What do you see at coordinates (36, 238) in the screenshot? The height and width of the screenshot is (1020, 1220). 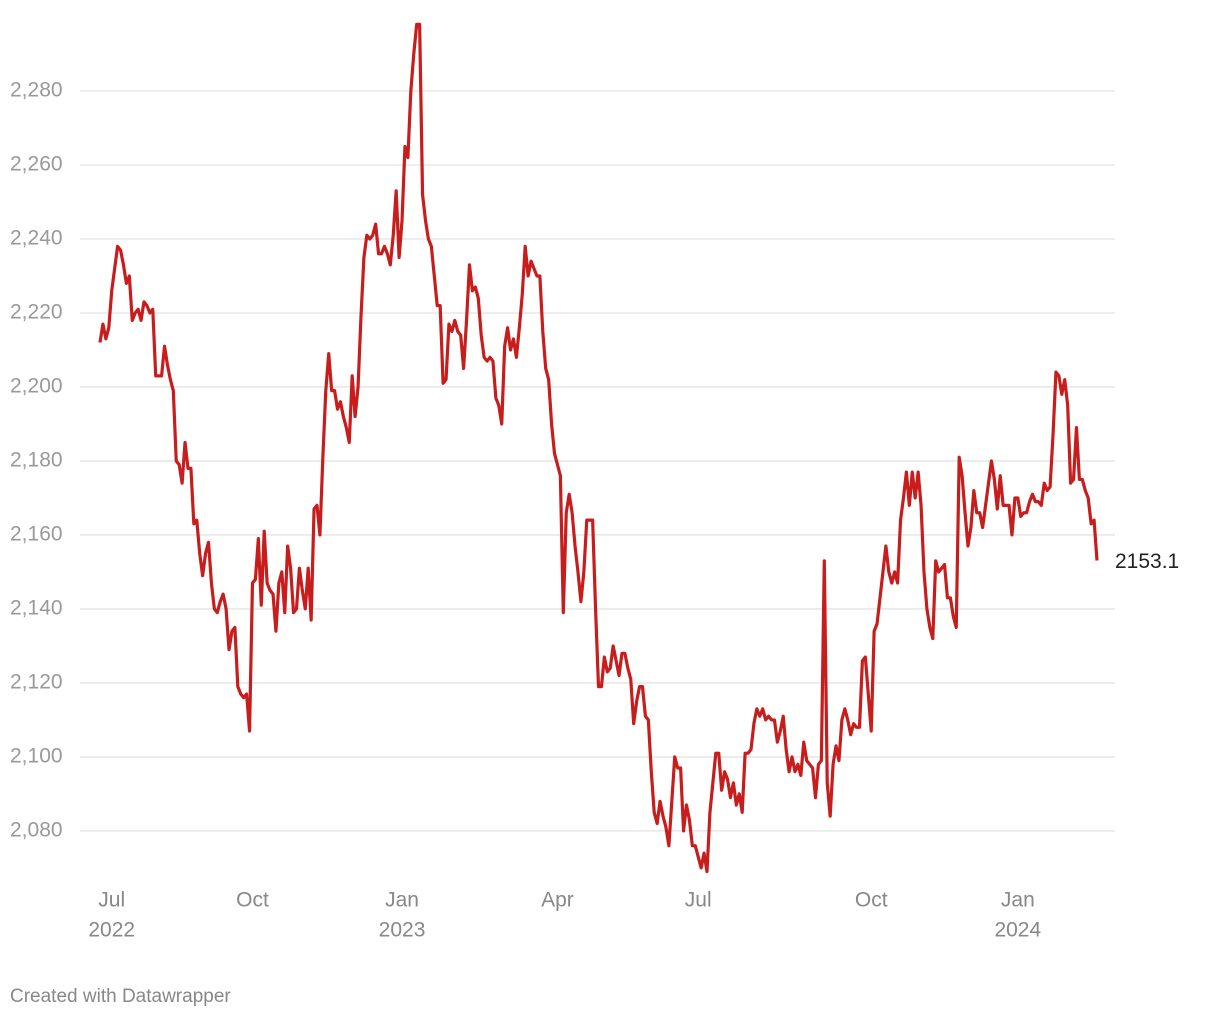 I see `y-tick-label: 2,240` at bounding box center [36, 238].